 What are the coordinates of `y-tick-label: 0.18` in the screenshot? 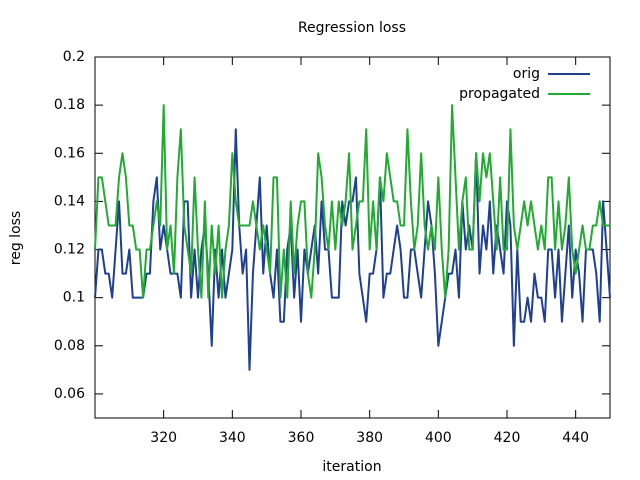 It's located at (69, 105).